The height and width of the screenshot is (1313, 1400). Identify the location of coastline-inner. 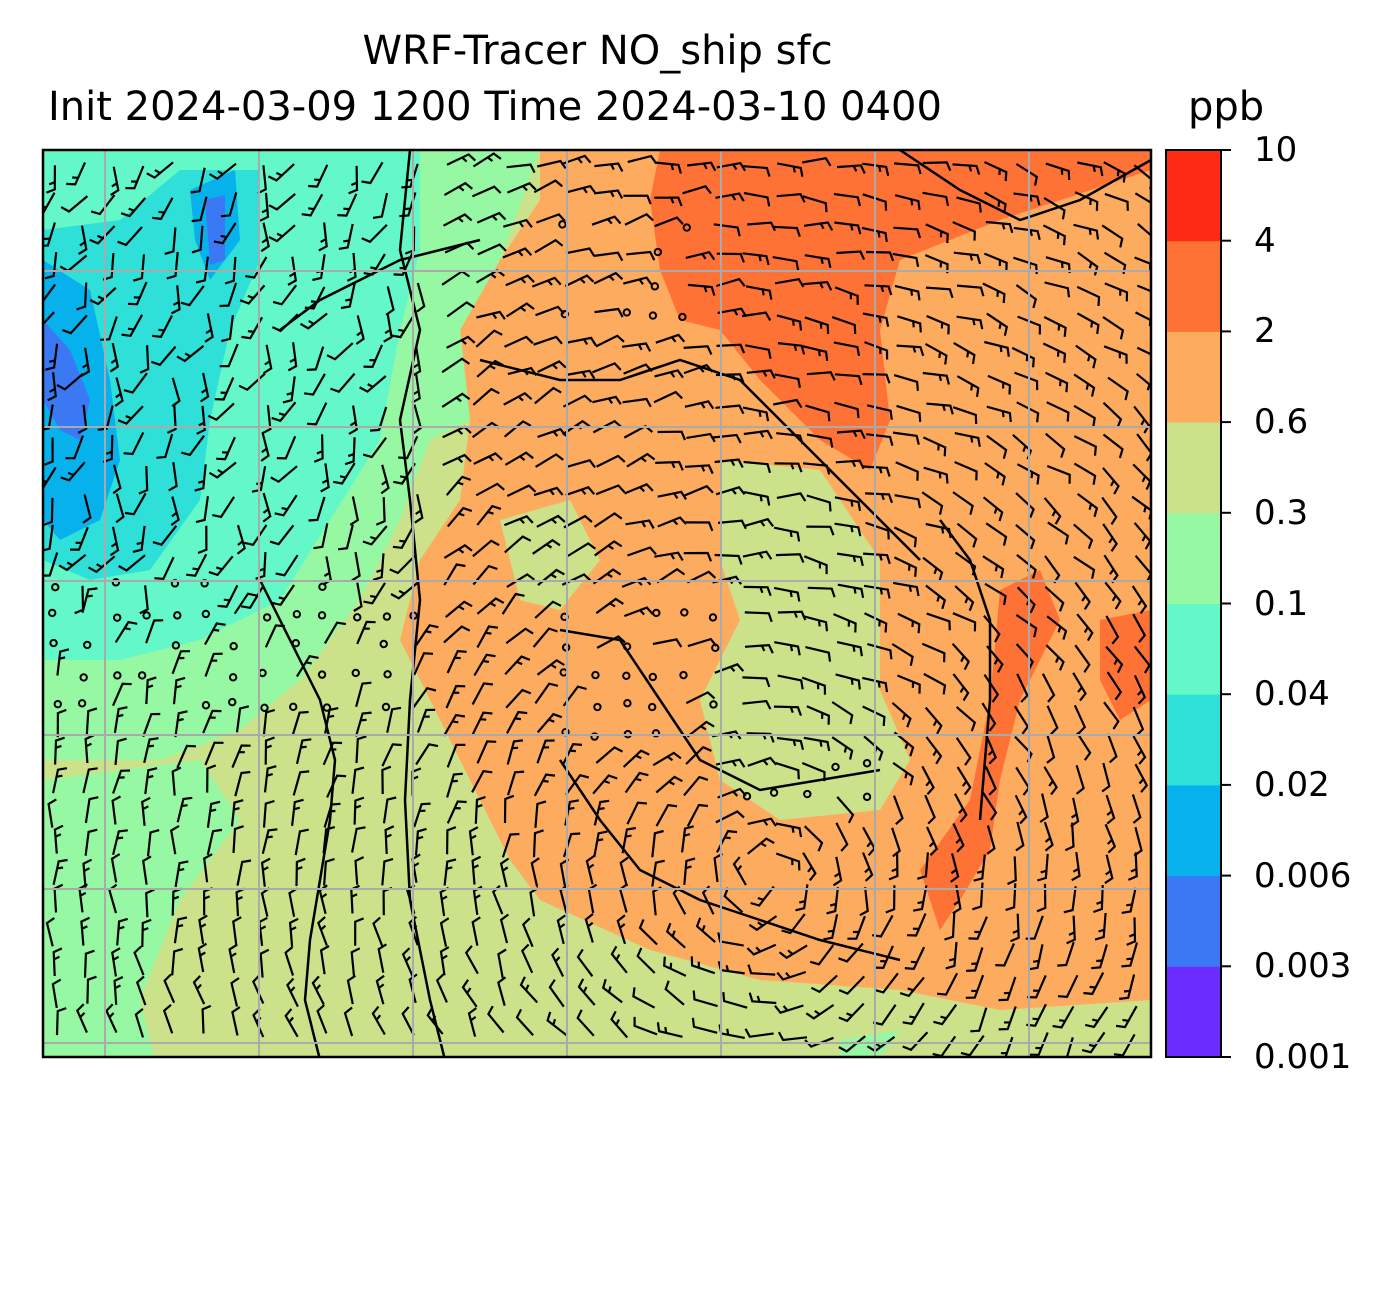
(729, 860).